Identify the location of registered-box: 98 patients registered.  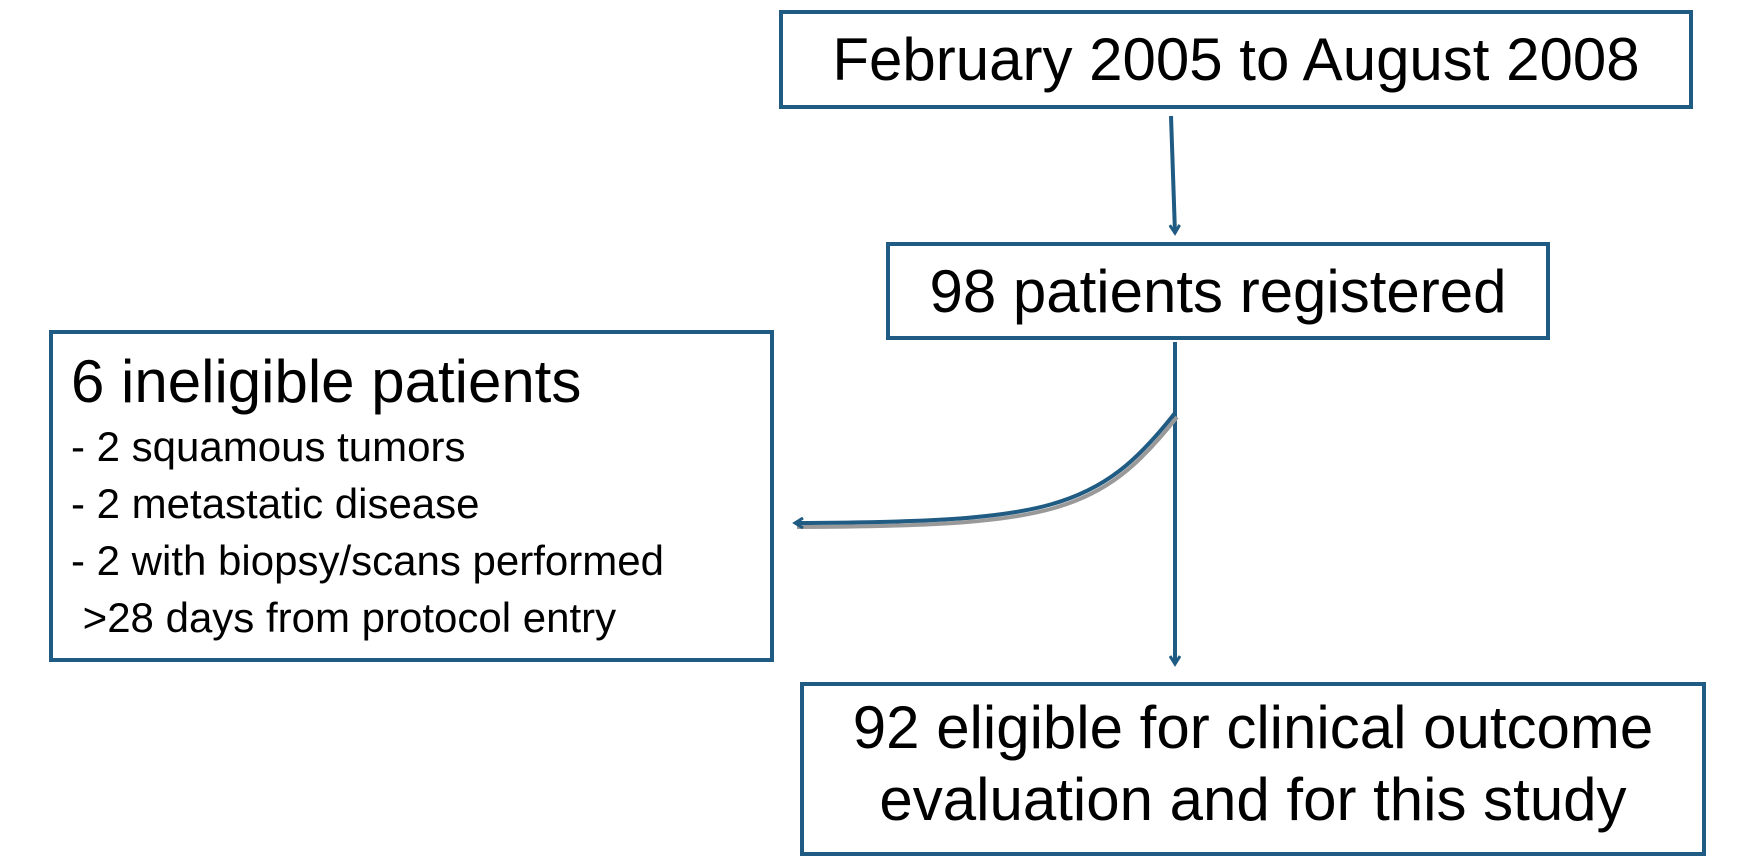
(1218, 291).